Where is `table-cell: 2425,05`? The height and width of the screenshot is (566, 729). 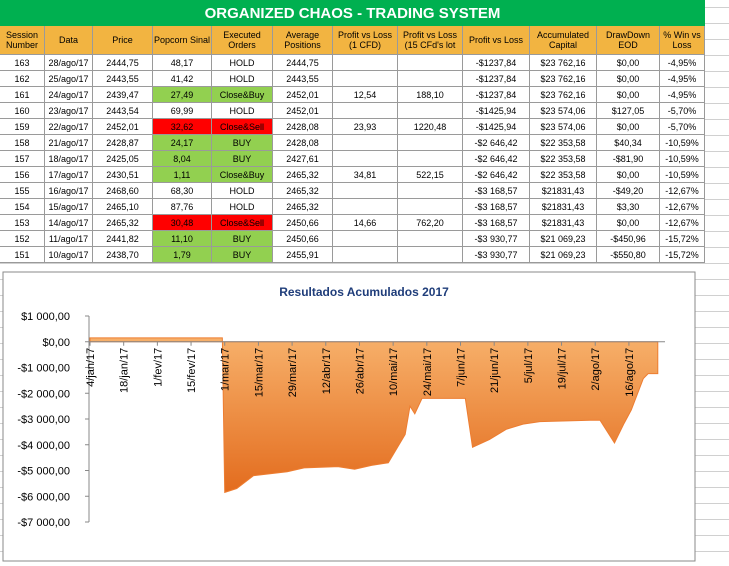
table-cell: 2425,05 is located at coordinates (123, 159).